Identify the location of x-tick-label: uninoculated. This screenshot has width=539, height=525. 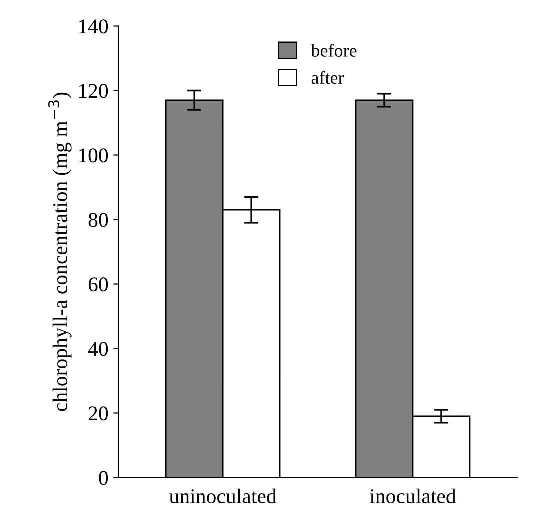
(223, 496).